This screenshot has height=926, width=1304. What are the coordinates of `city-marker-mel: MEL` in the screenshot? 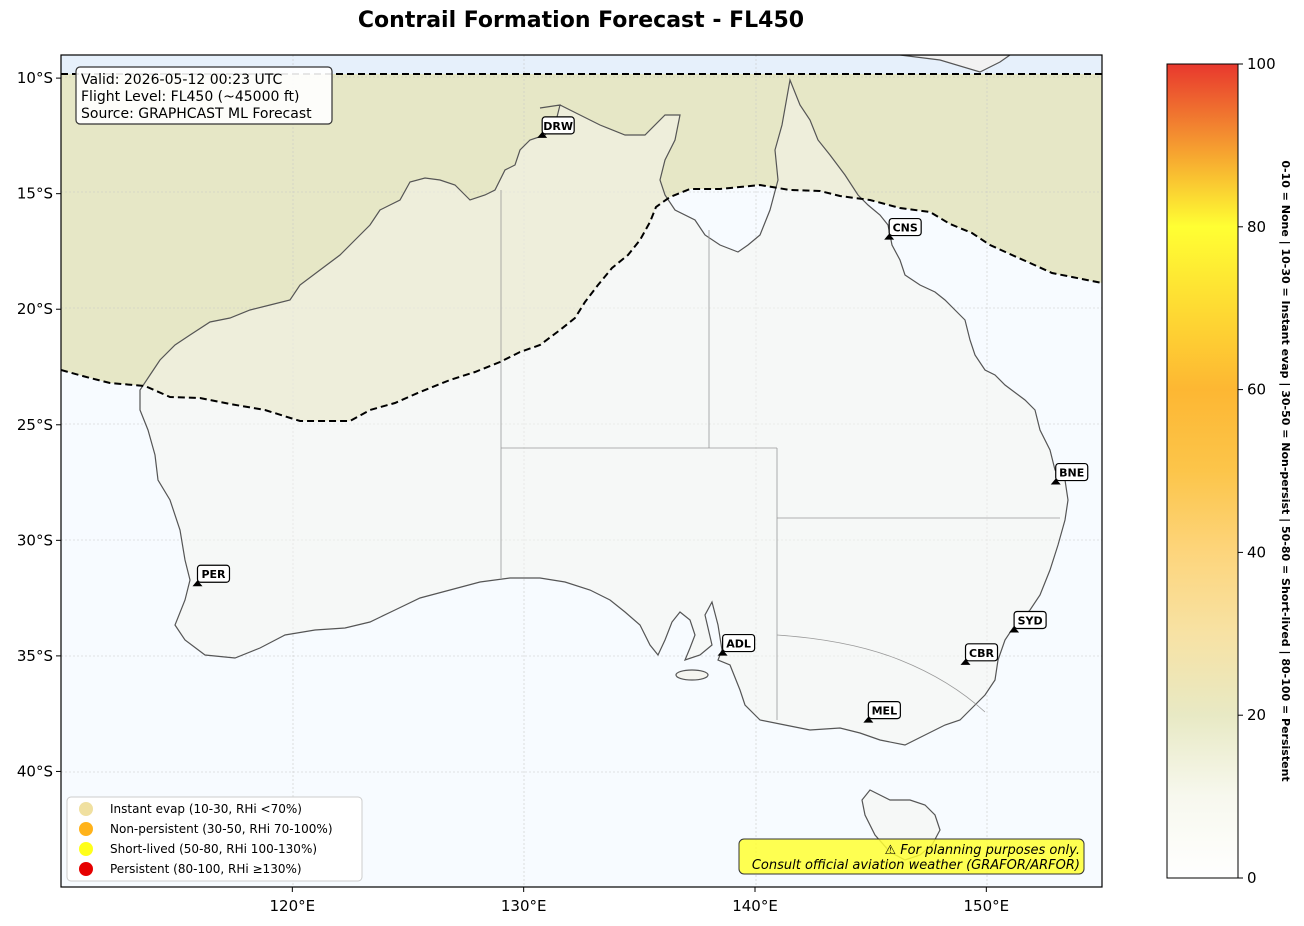 It's located at (882, 711).